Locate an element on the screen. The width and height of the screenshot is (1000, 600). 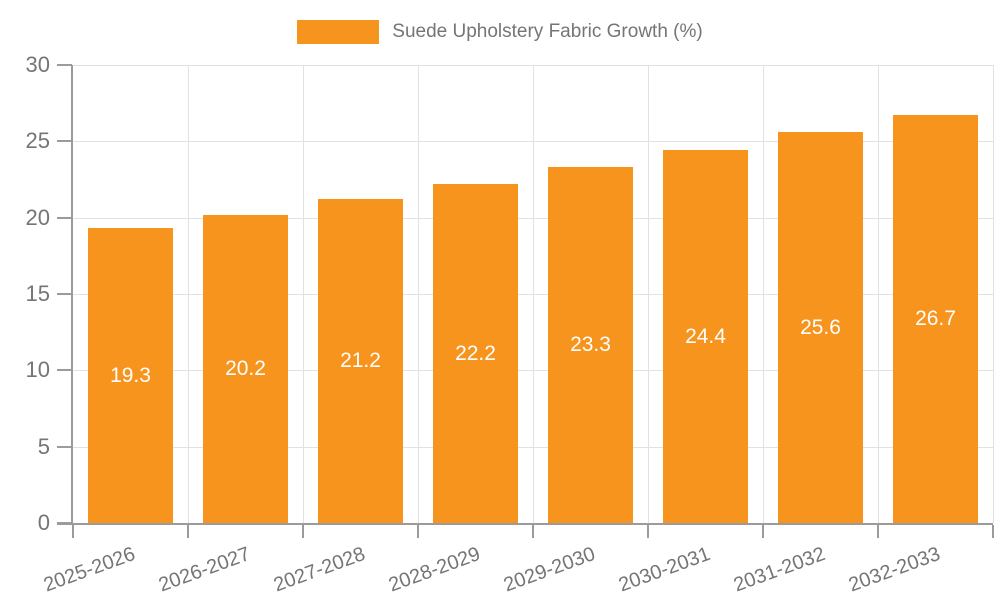
legend: Suede Upholstery Fabric Growth (%) is located at coordinates (500, 32).